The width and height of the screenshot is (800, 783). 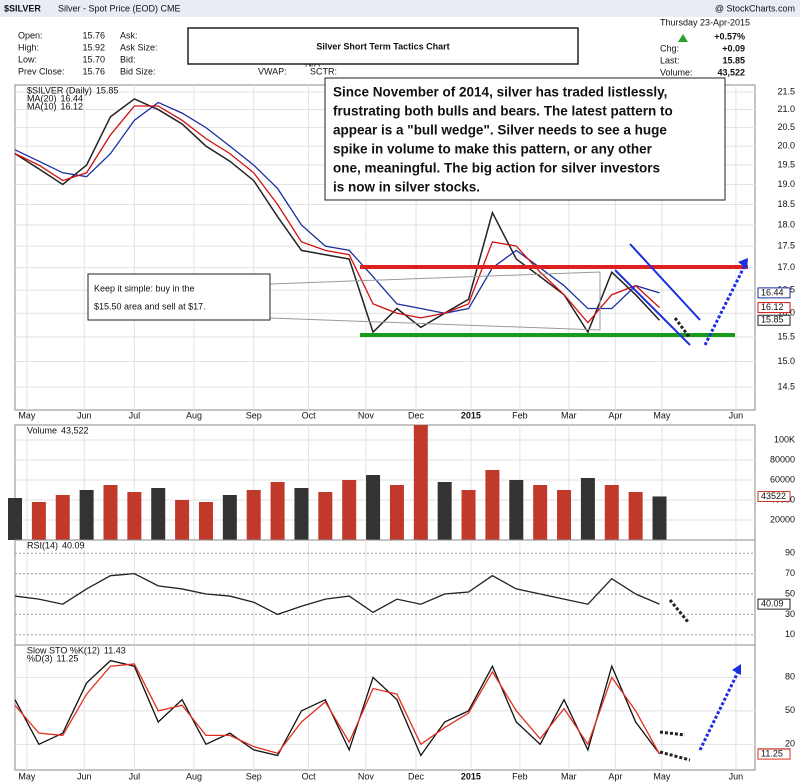 What do you see at coordinates (615, 415) in the screenshot?
I see `x-tick-label: Apr` at bounding box center [615, 415].